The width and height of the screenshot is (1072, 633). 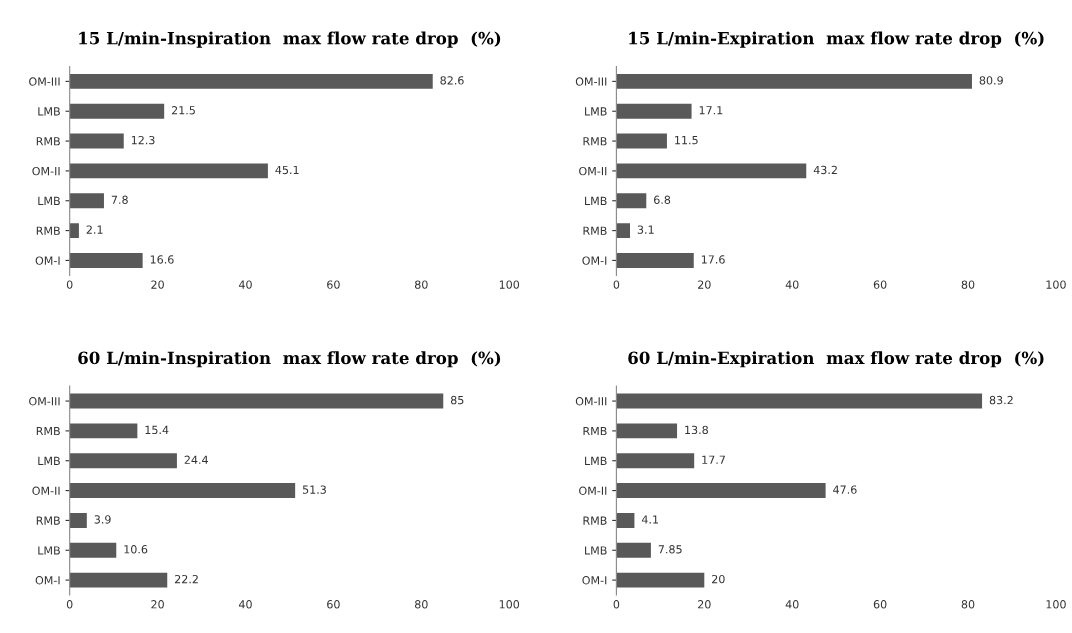 I want to click on data-label: 24.4, so click(x=196, y=459).